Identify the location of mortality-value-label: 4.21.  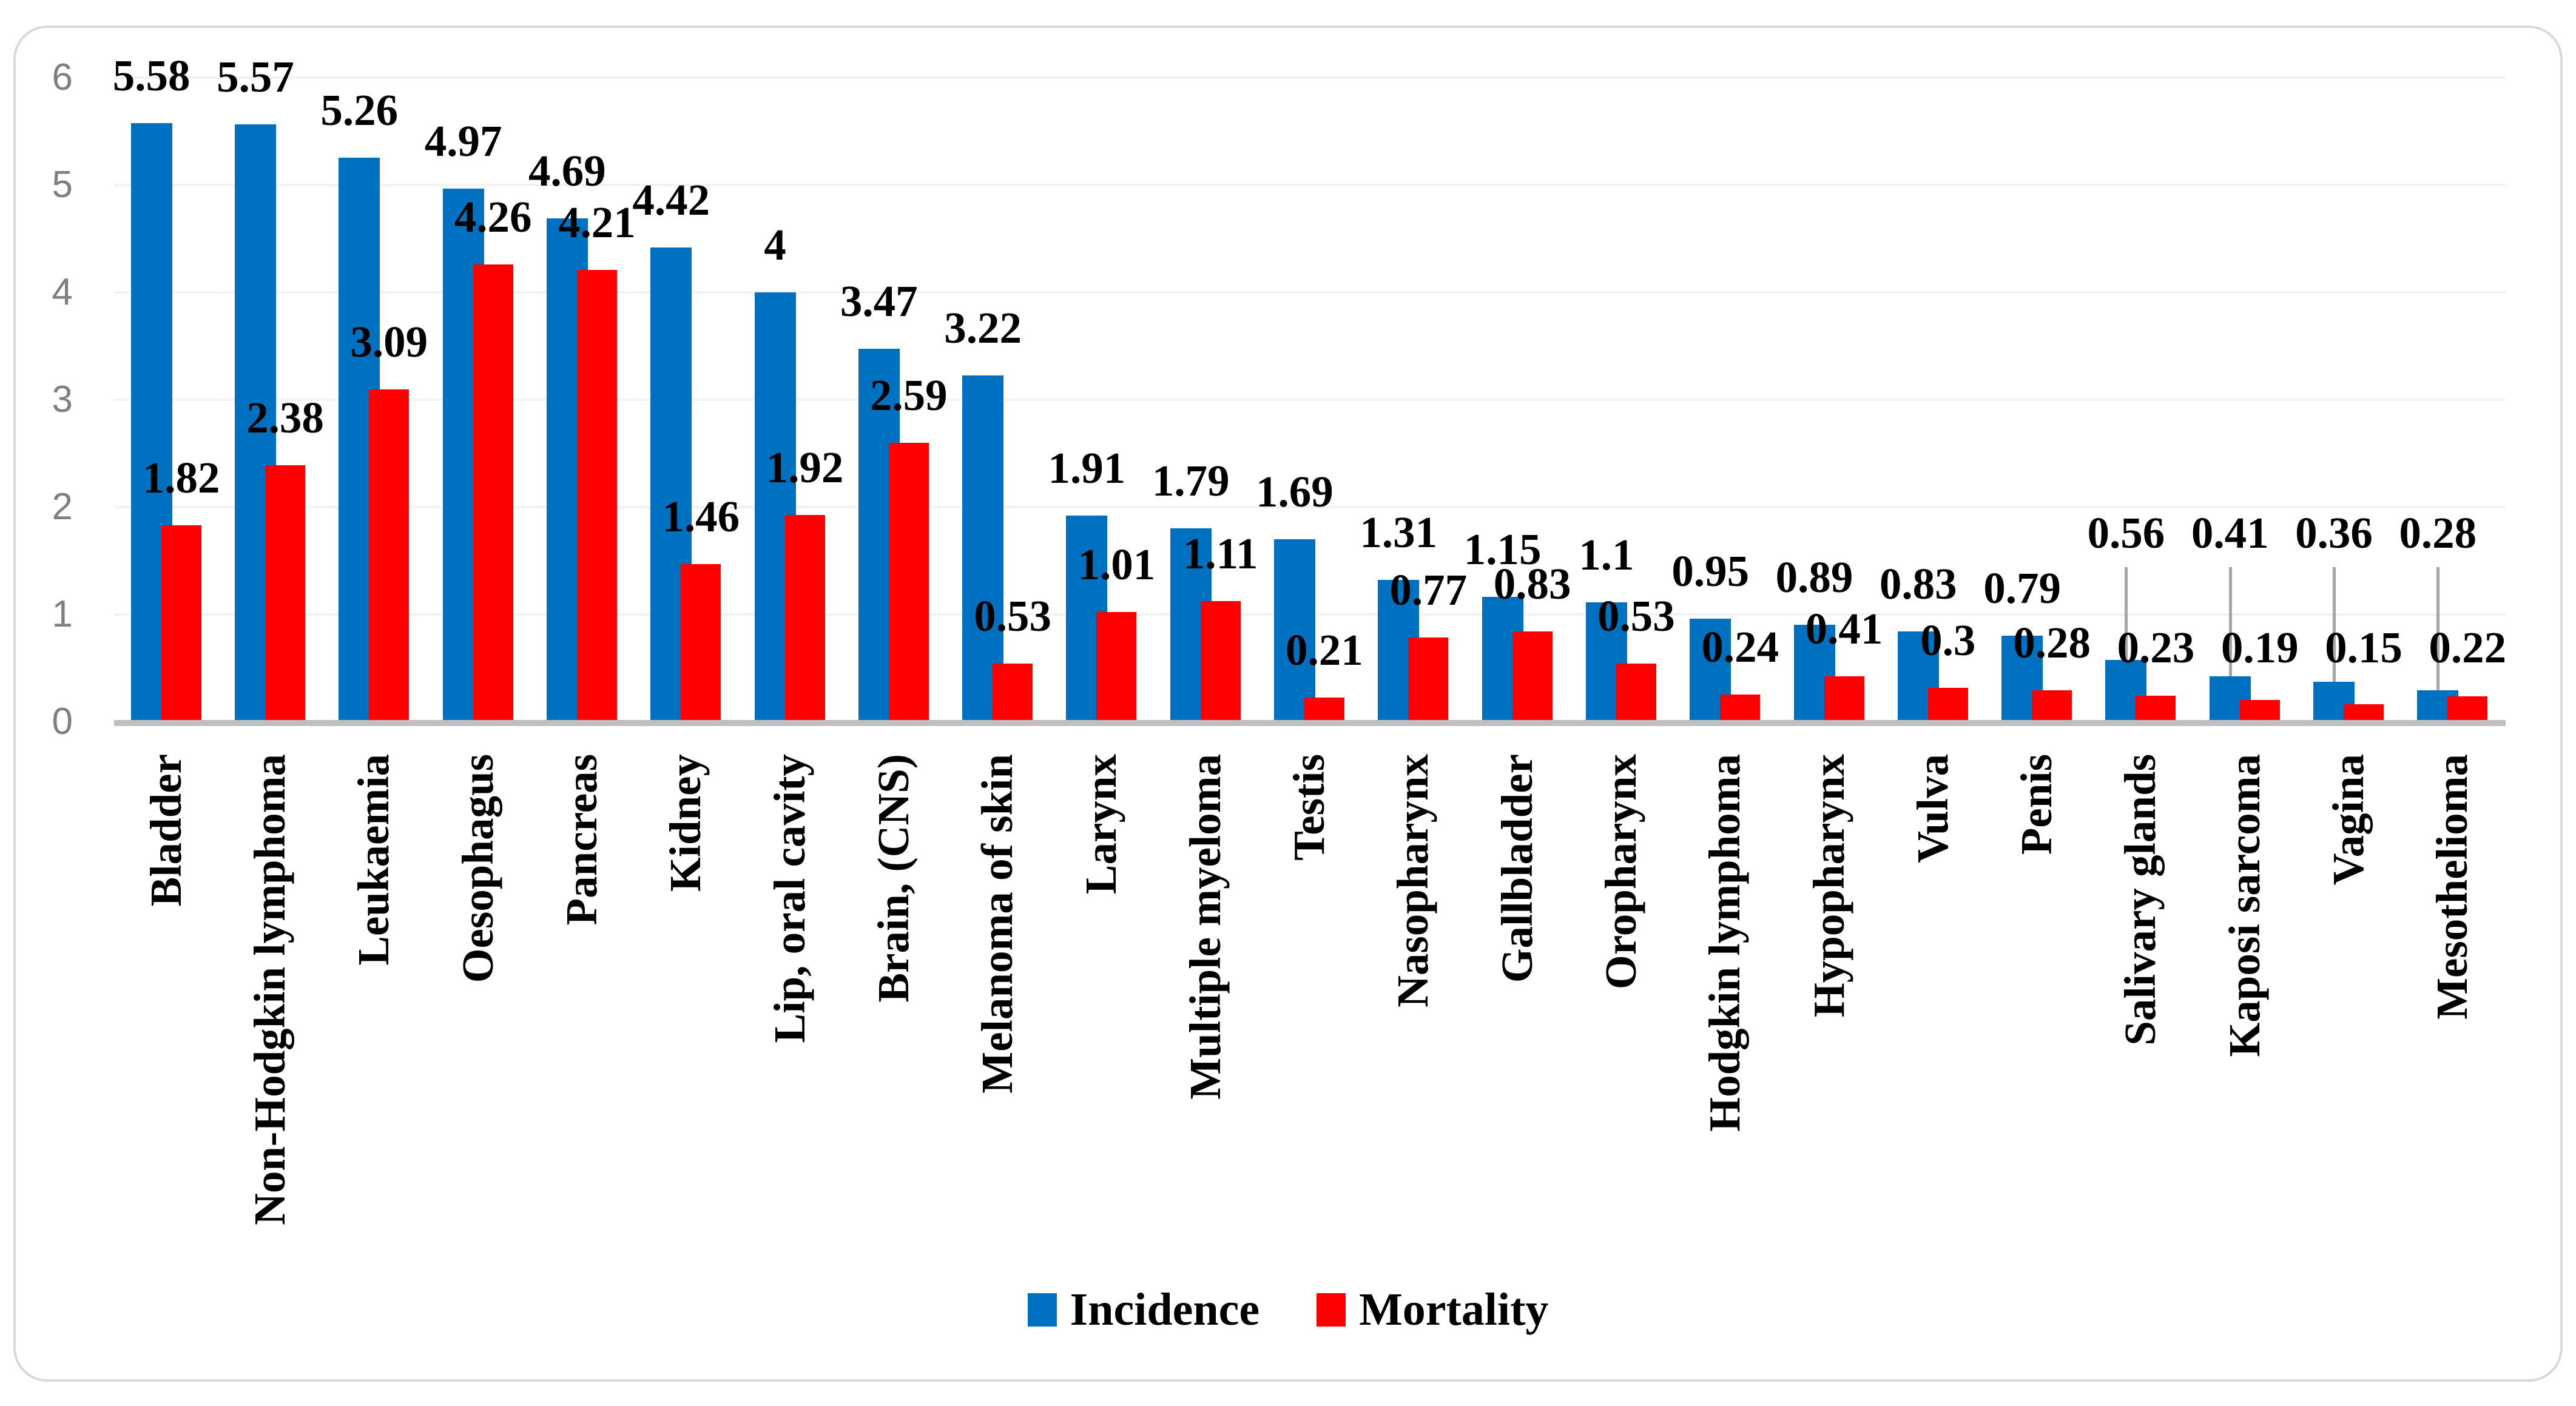
(597, 222).